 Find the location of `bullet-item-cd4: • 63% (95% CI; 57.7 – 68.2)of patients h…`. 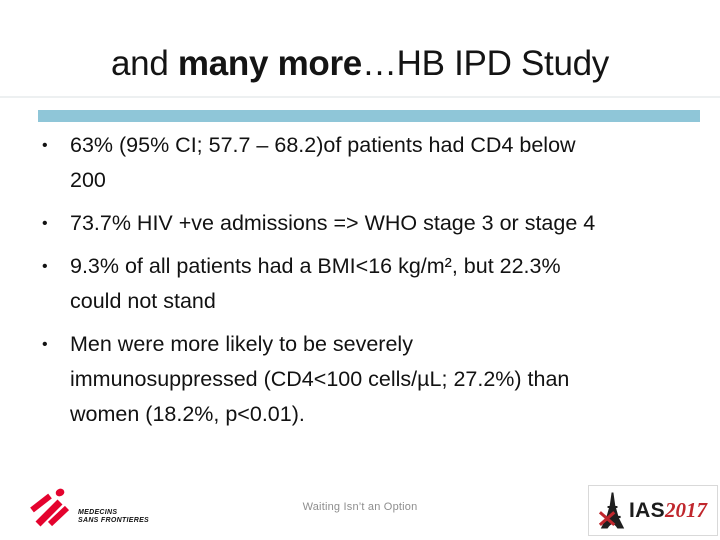

bullet-item-cd4: • 63% (95% CI; 57.7 – 68.2)of patients h… is located at coordinates (370, 163).